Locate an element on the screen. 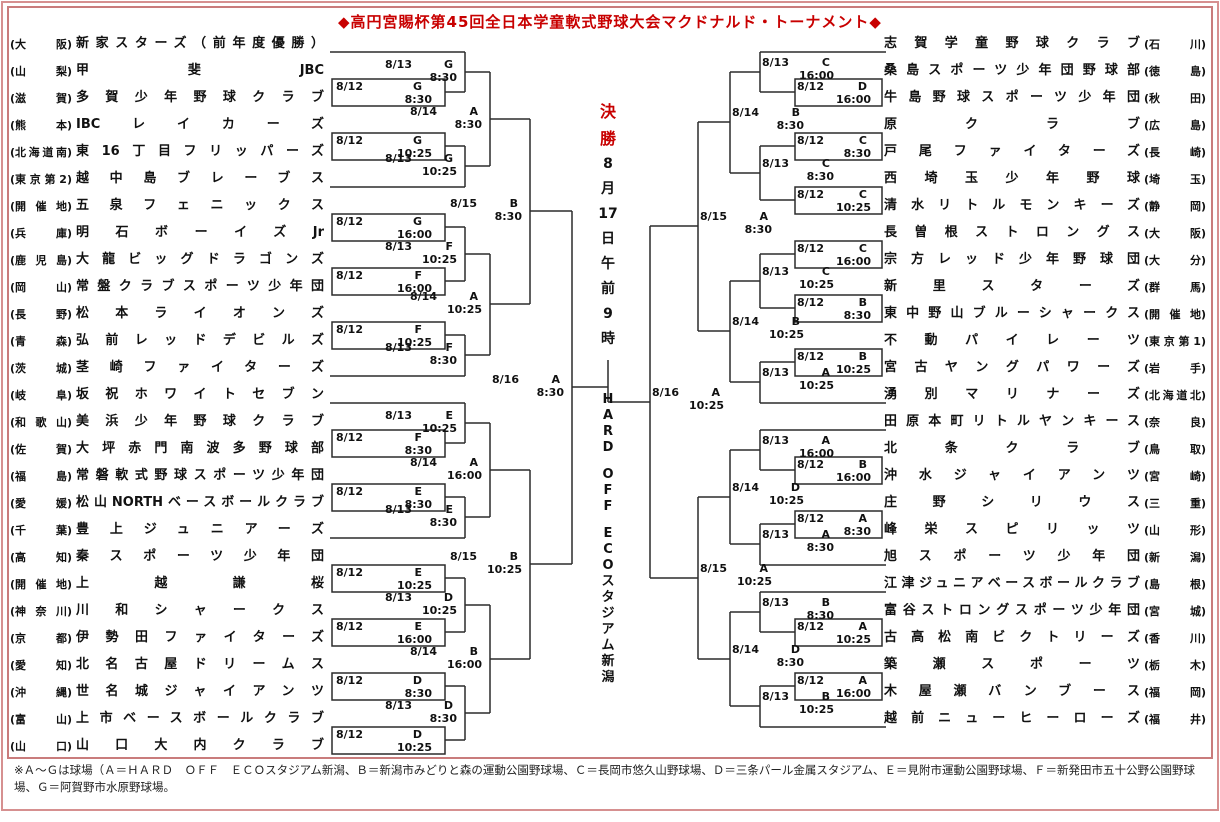 The image size is (1220, 822). match-label: 8/12 F 16:00 is located at coordinates (387, 282).